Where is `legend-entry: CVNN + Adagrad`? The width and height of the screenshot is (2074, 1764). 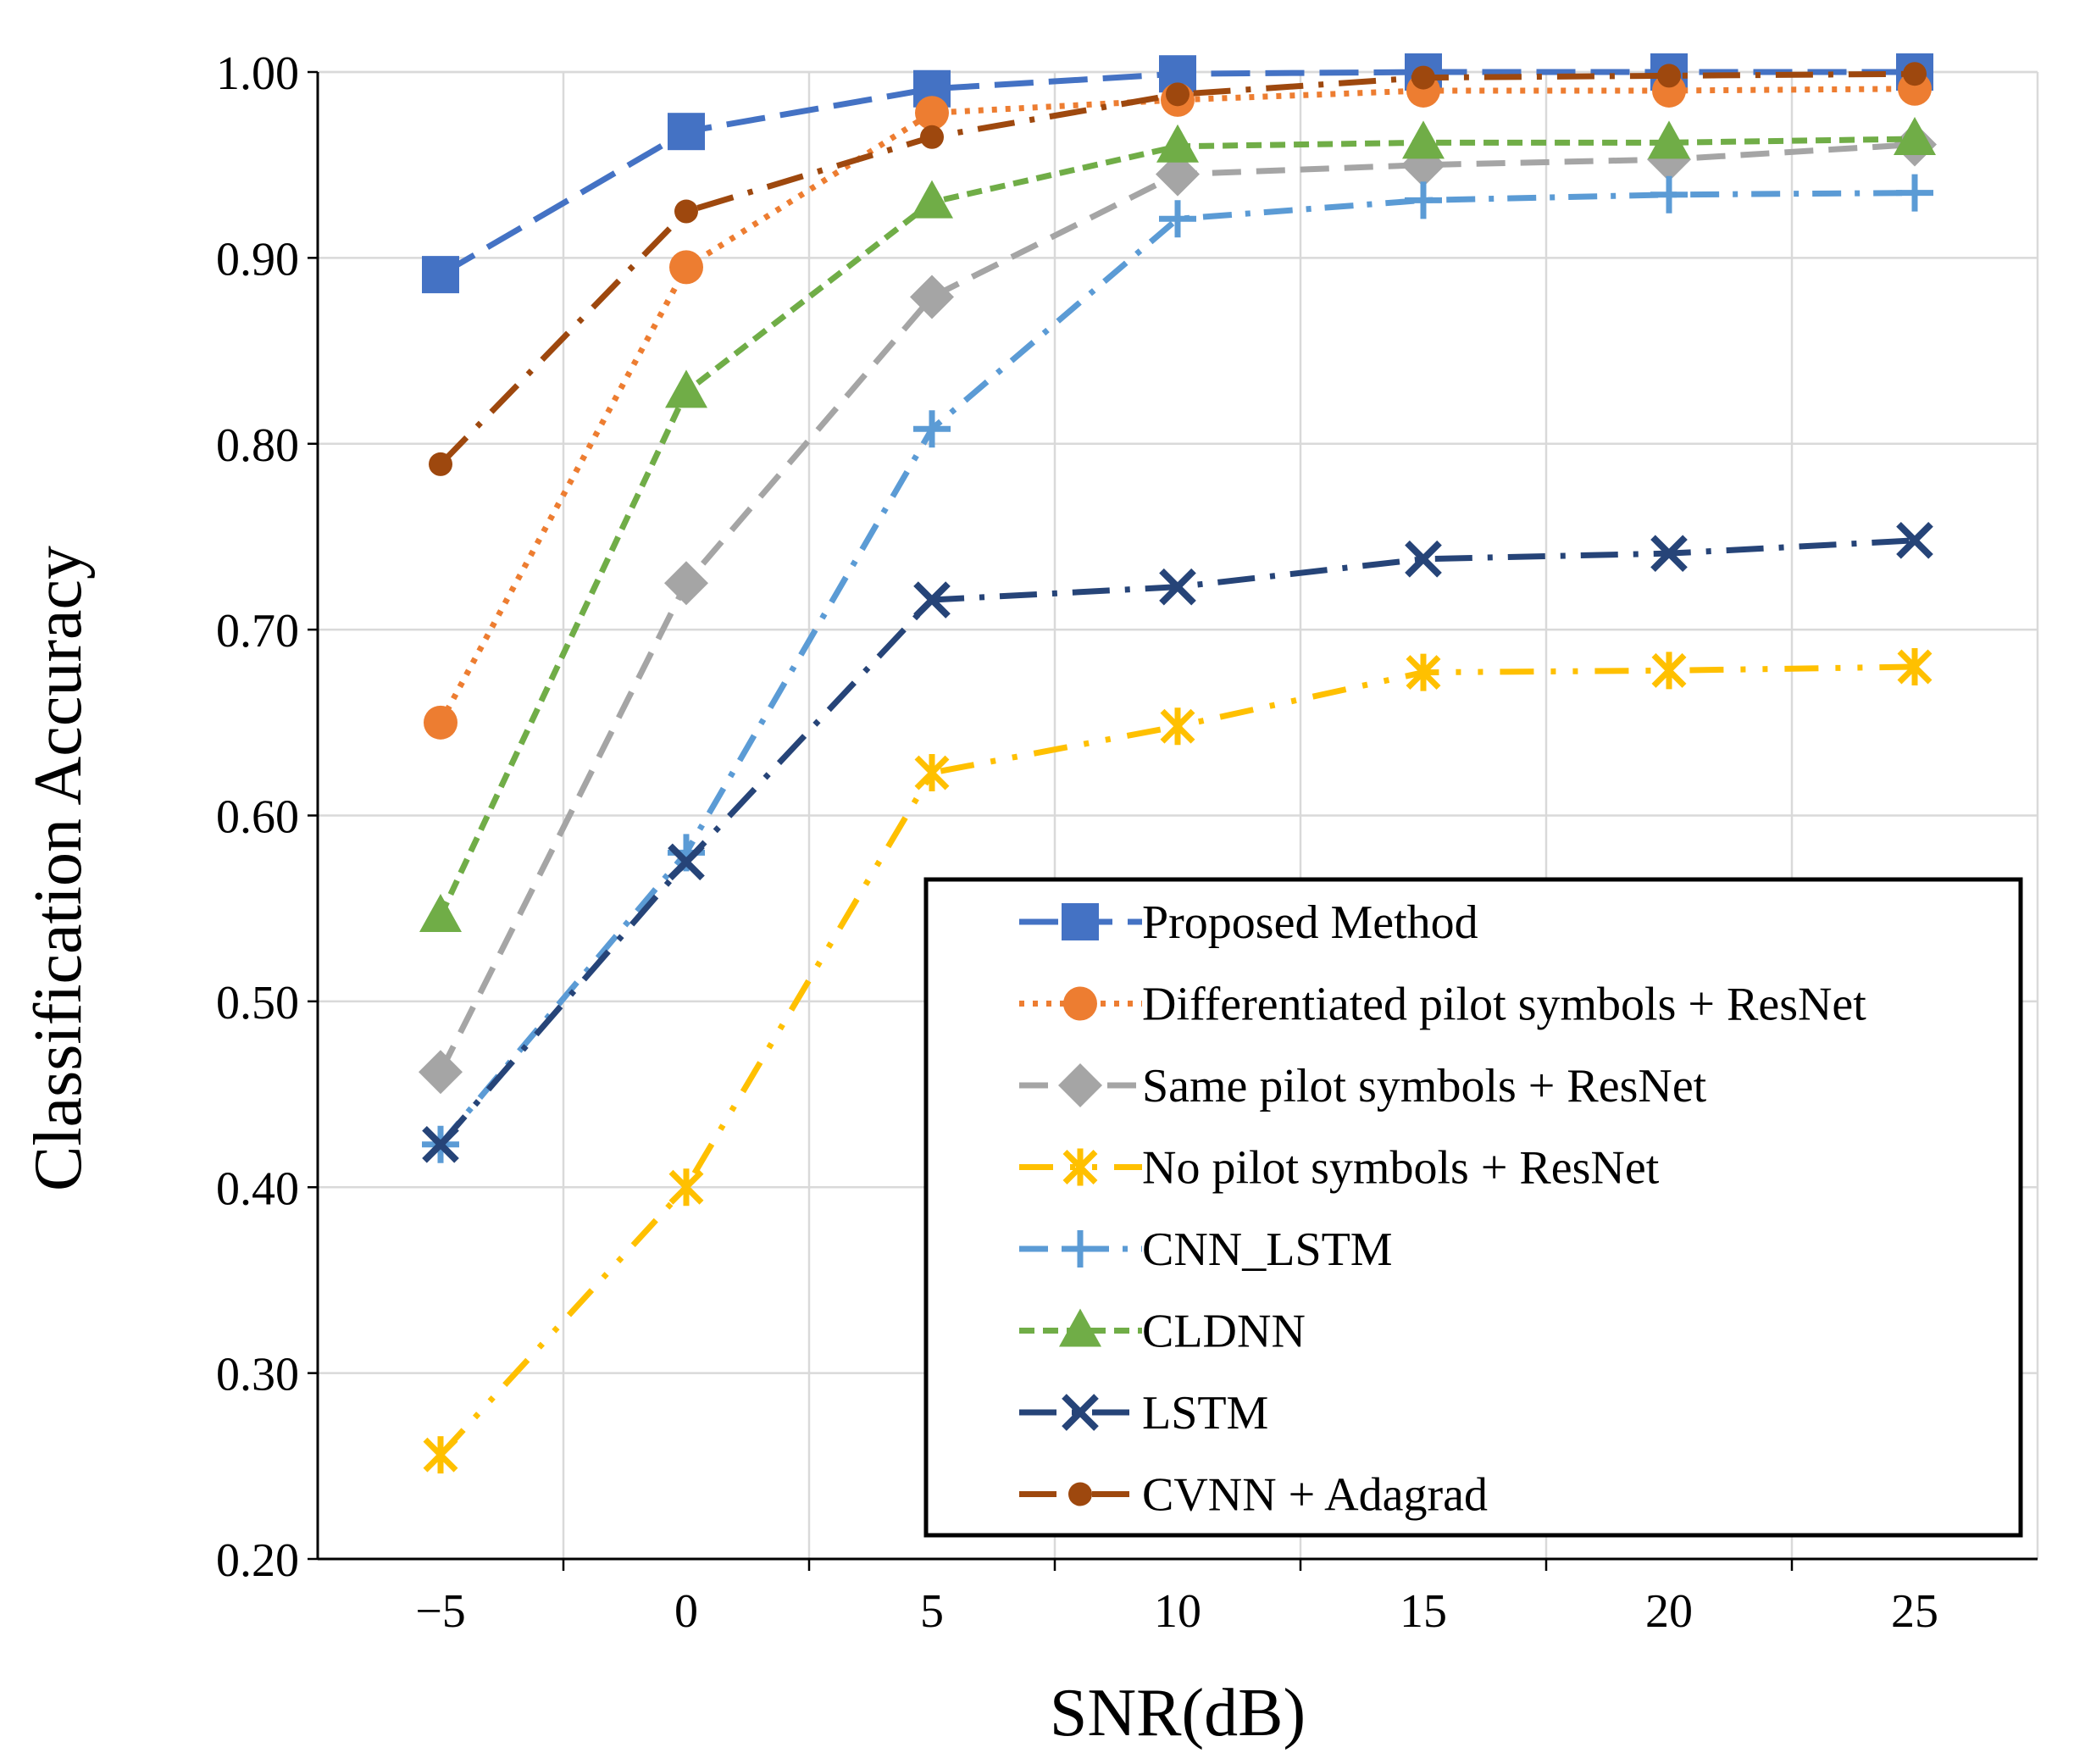
legend-entry: CVNN + Adagrad is located at coordinates (1253, 1495).